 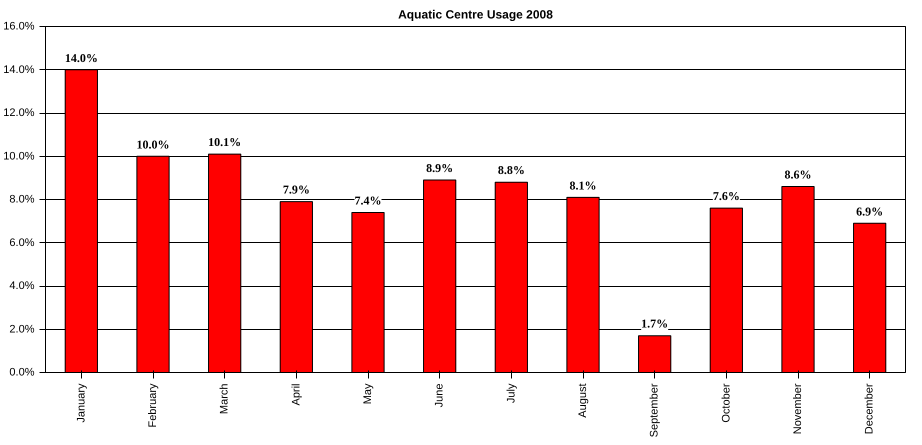 I want to click on x-tick-label: November, so click(x=798, y=408).